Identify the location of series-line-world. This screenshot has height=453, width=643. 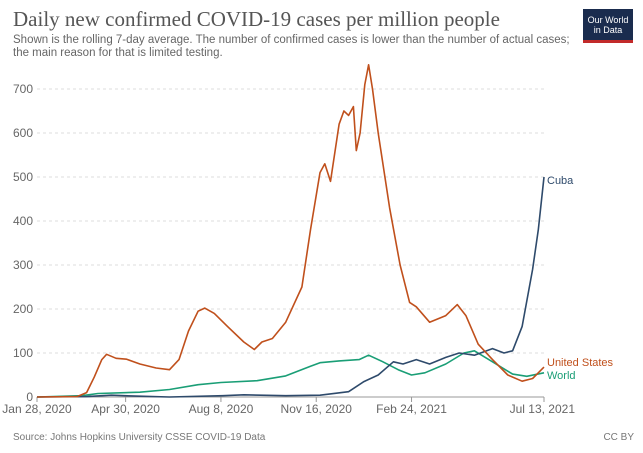
(290, 374).